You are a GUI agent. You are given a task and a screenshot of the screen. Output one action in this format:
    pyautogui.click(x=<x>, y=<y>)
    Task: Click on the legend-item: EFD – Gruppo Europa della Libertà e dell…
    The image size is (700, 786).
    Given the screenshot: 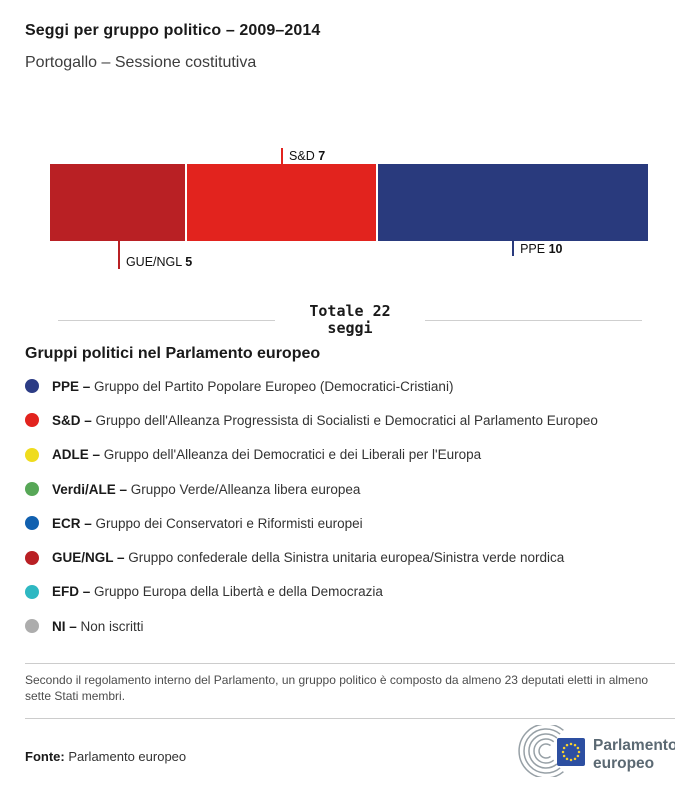 What is the action you would take?
    pyautogui.click(x=350, y=592)
    